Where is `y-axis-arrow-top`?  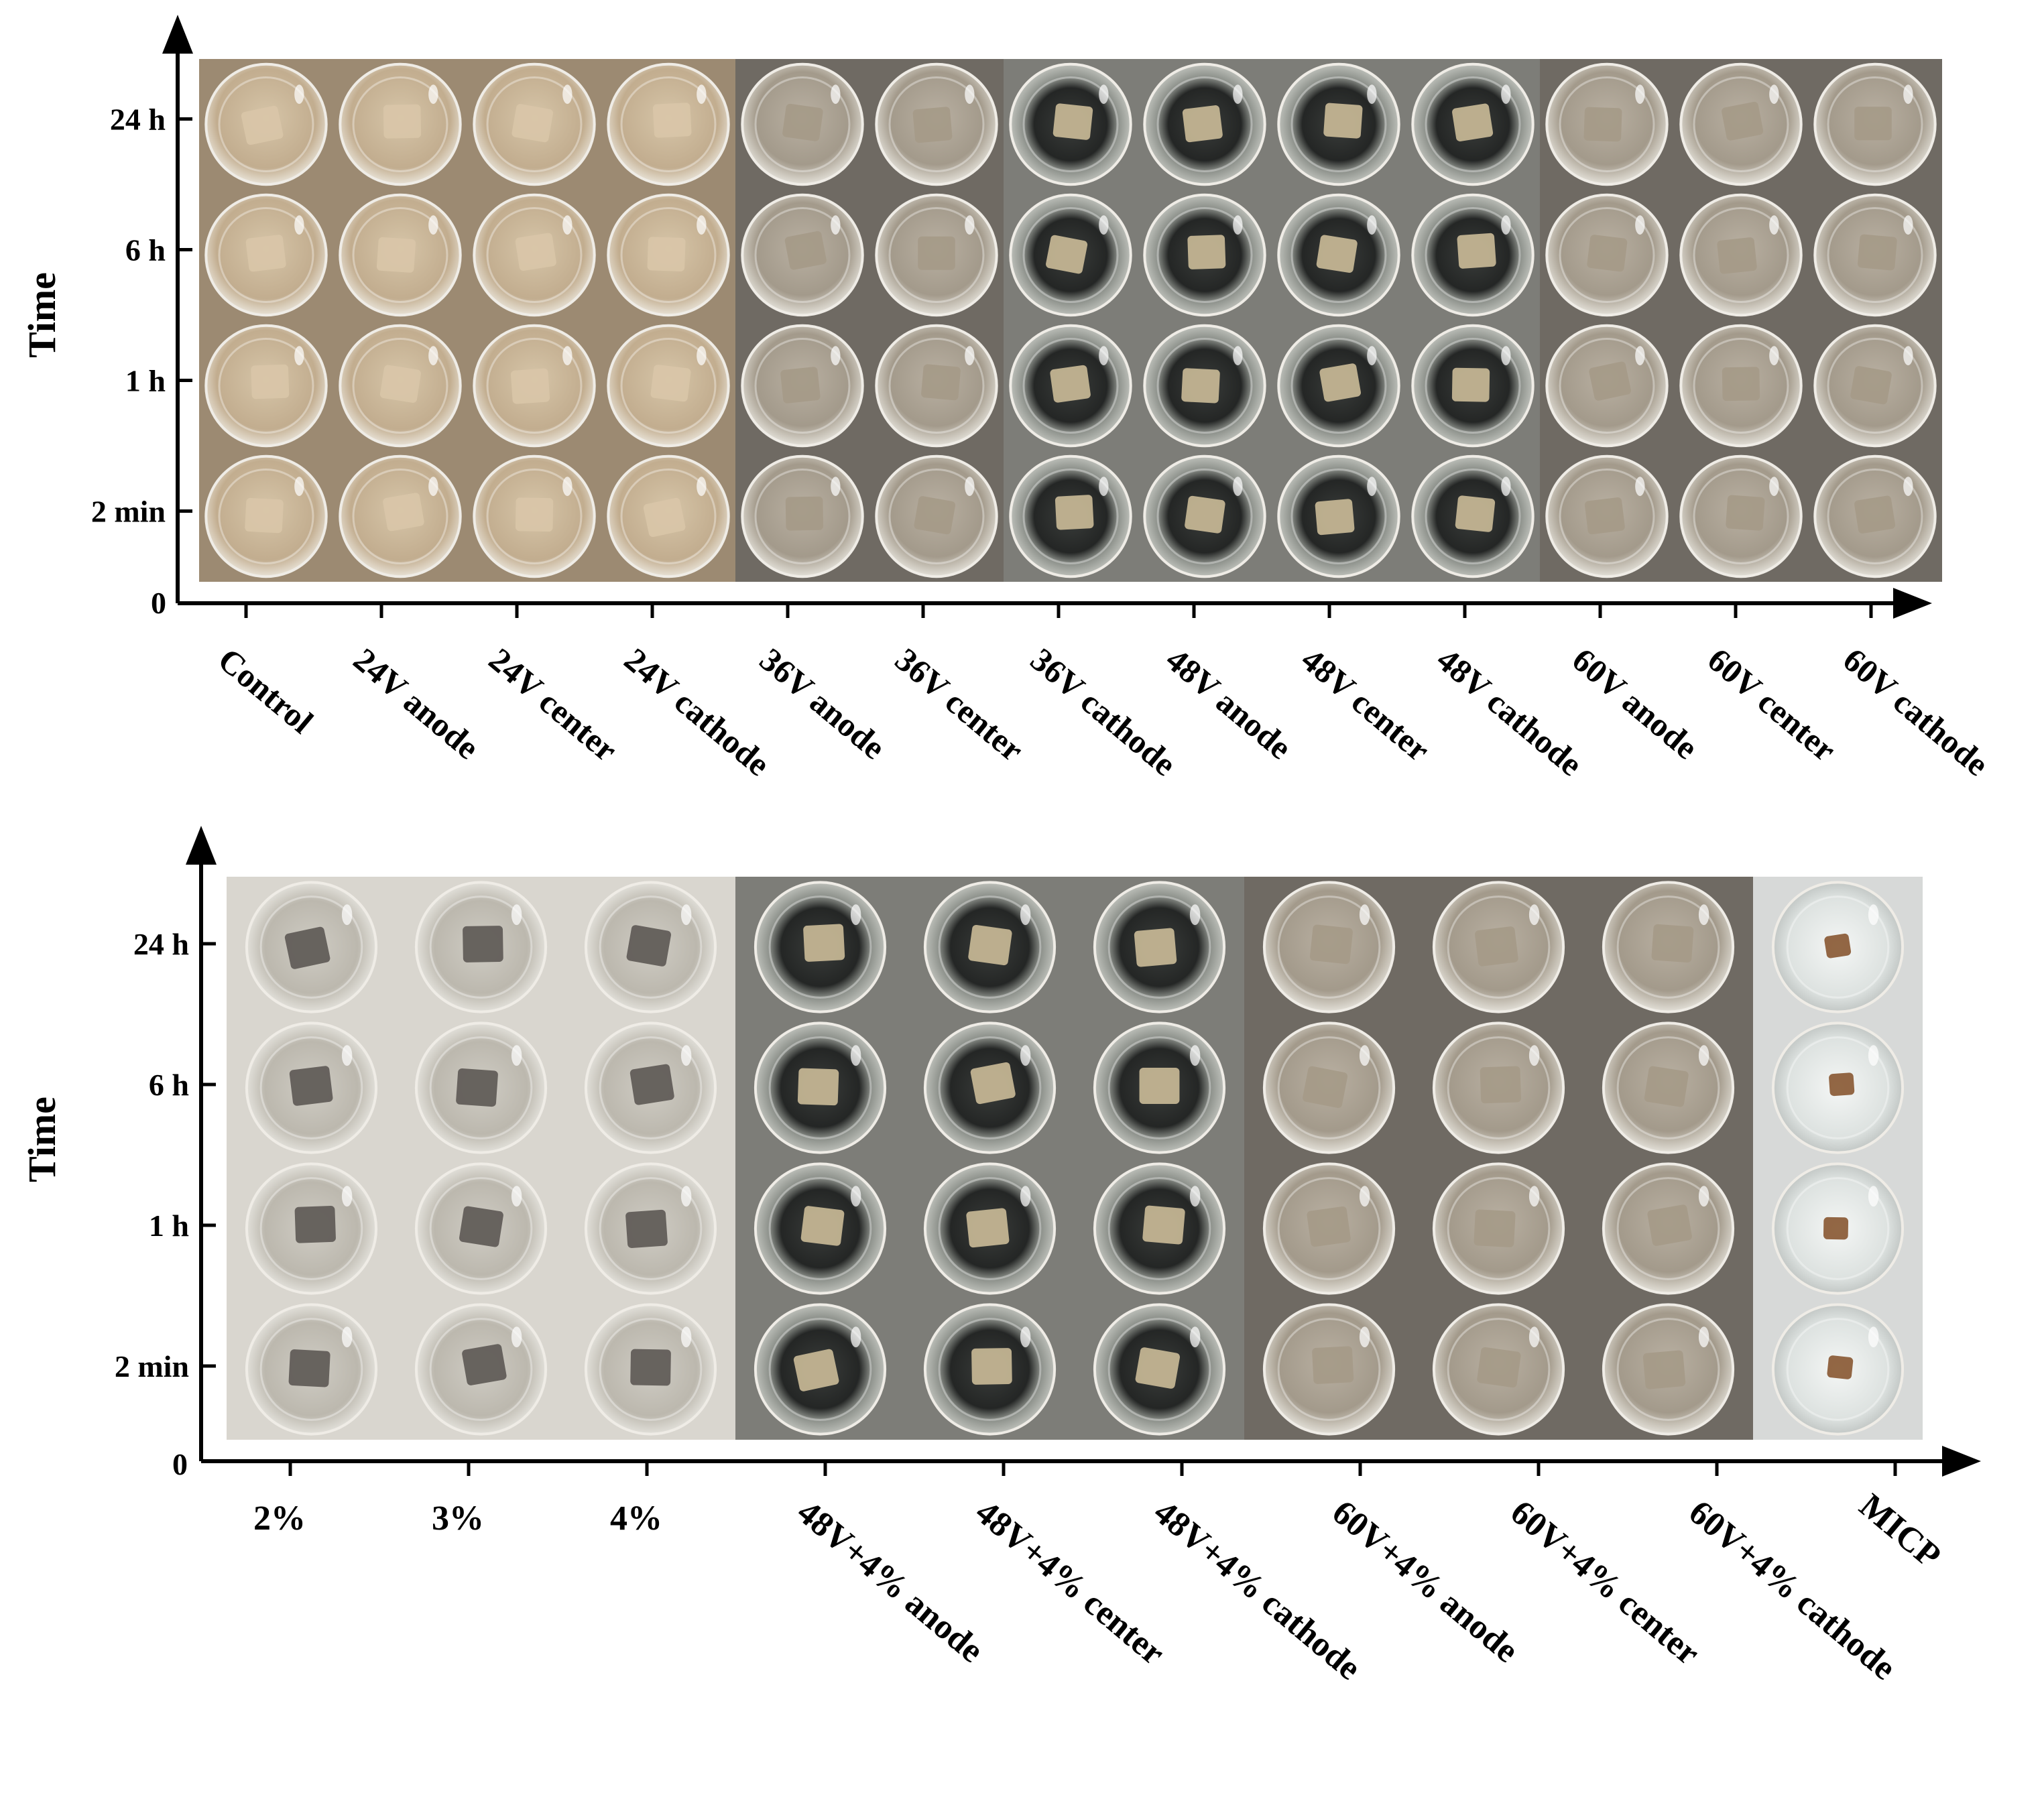 y-axis-arrow-top is located at coordinates (177, 34).